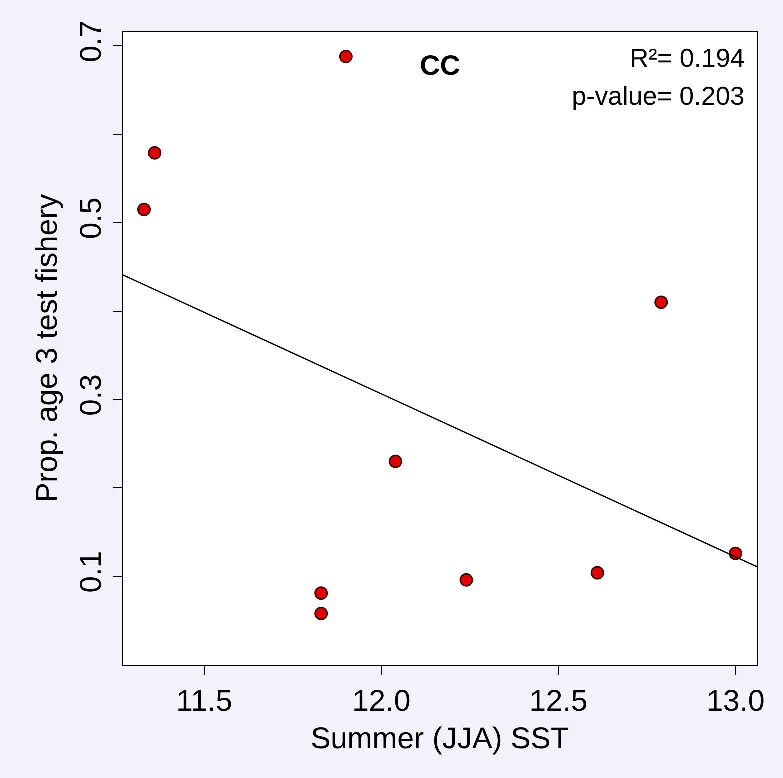 This screenshot has height=778, width=783. What do you see at coordinates (735, 701) in the screenshot?
I see `x-tick-label: 13.0` at bounding box center [735, 701].